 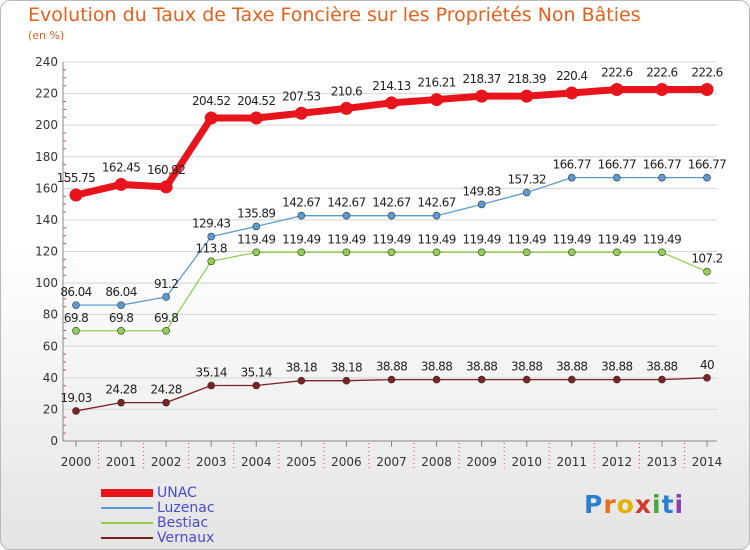 I want to click on y-axis-unit: (en %), so click(x=46, y=35).